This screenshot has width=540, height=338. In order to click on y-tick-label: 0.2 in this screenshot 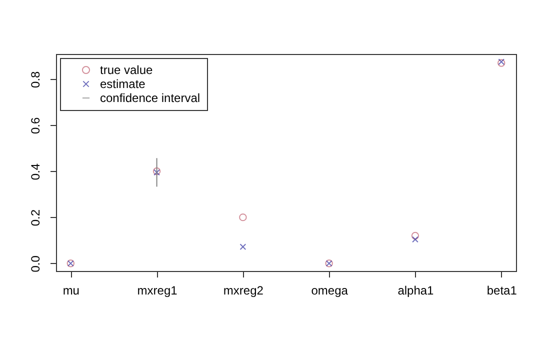, I will do `click(35, 217)`.